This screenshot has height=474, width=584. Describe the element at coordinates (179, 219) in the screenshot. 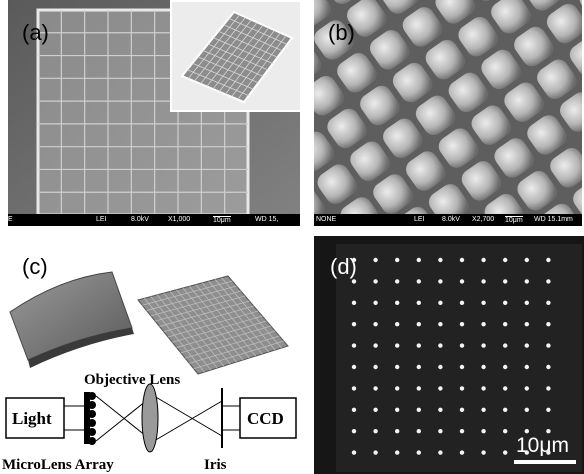

I see `sem-magnification-a: X1,000` at that location.